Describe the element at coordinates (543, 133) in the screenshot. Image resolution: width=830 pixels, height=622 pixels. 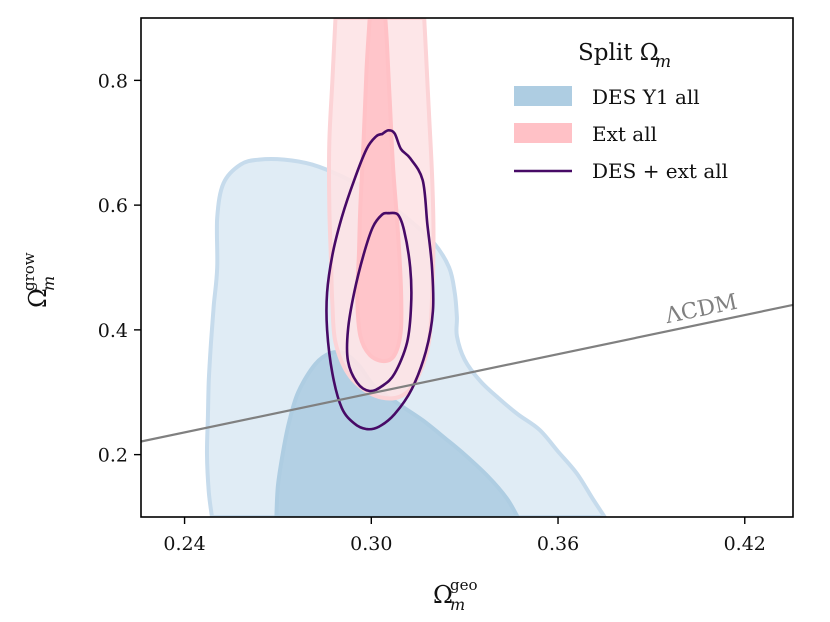
I see `legend-swatch-ext` at that location.